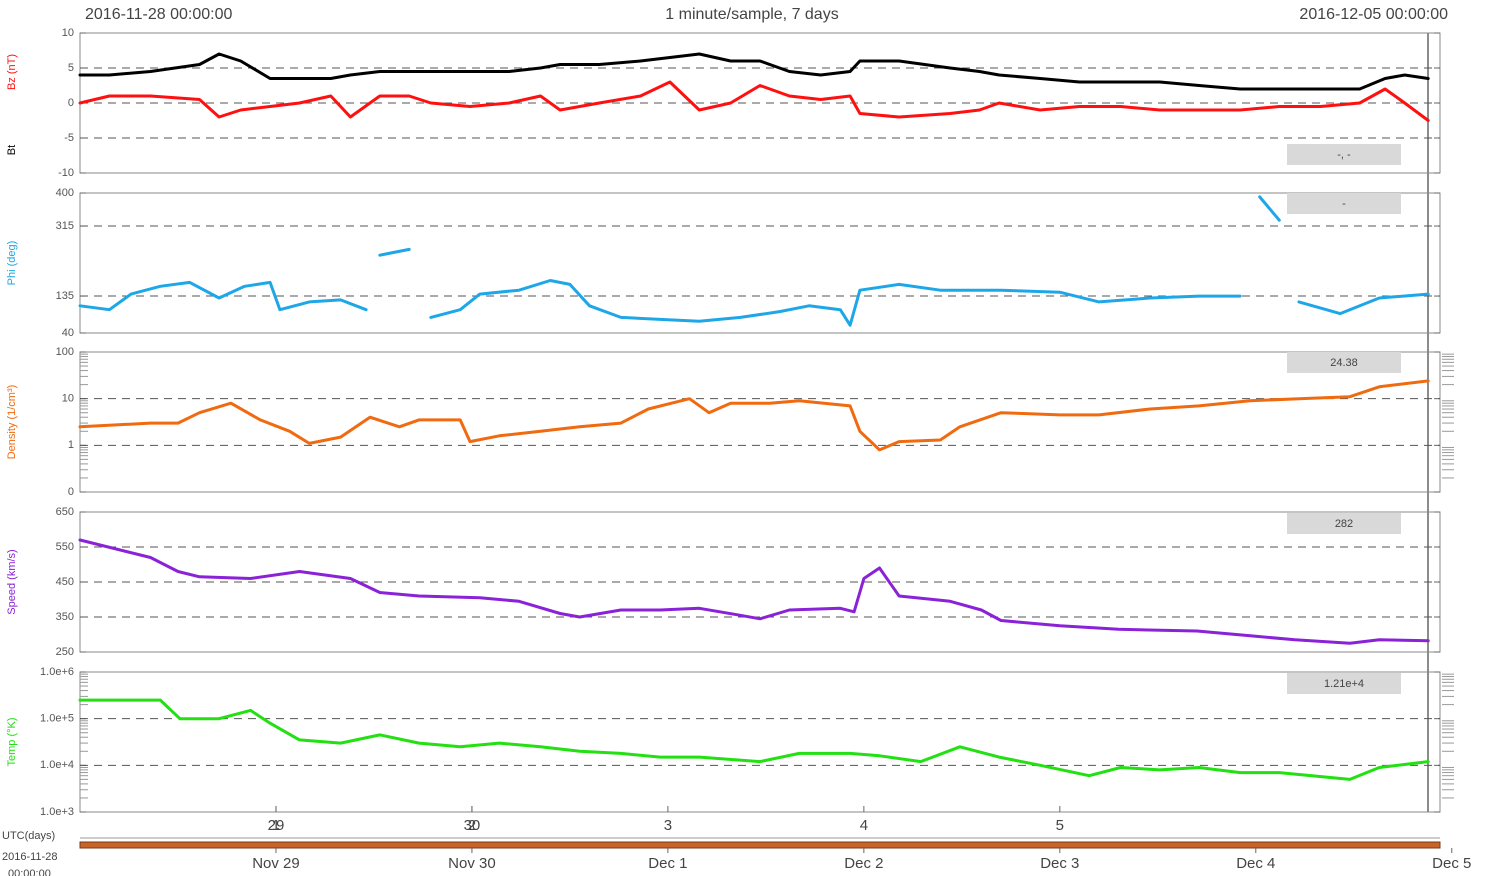 The image size is (1486, 876). What do you see at coordinates (71, 68) in the screenshot?
I see `y-tick-label: 5` at bounding box center [71, 68].